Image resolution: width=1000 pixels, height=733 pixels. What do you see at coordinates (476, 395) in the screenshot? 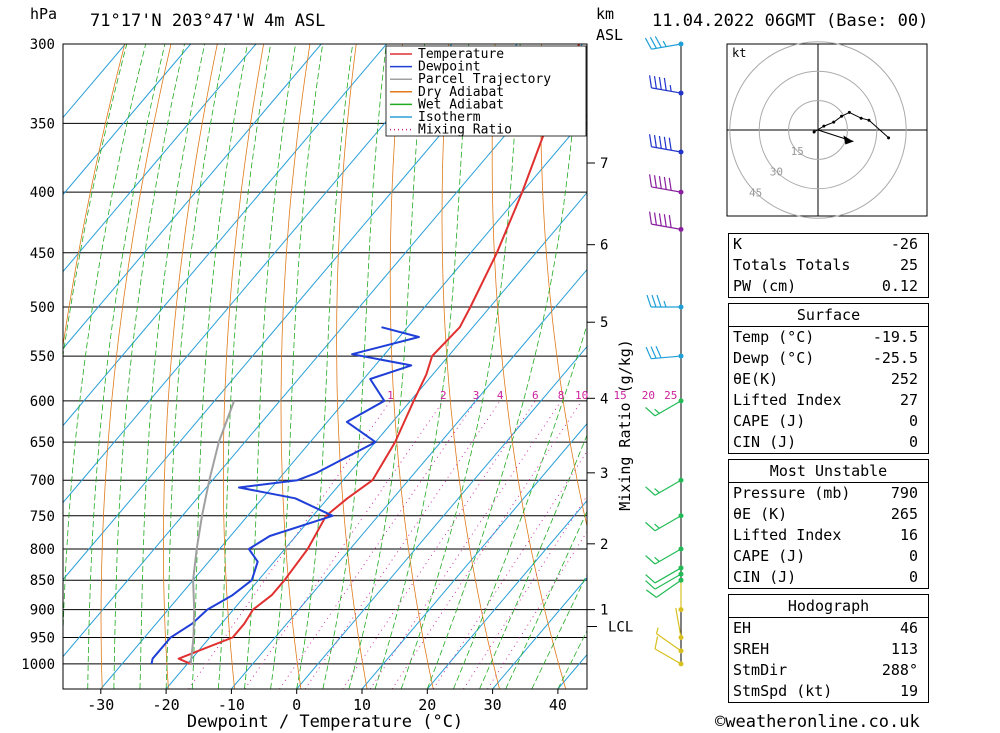
I see `mixing-ratio-label: 3` at bounding box center [476, 395].